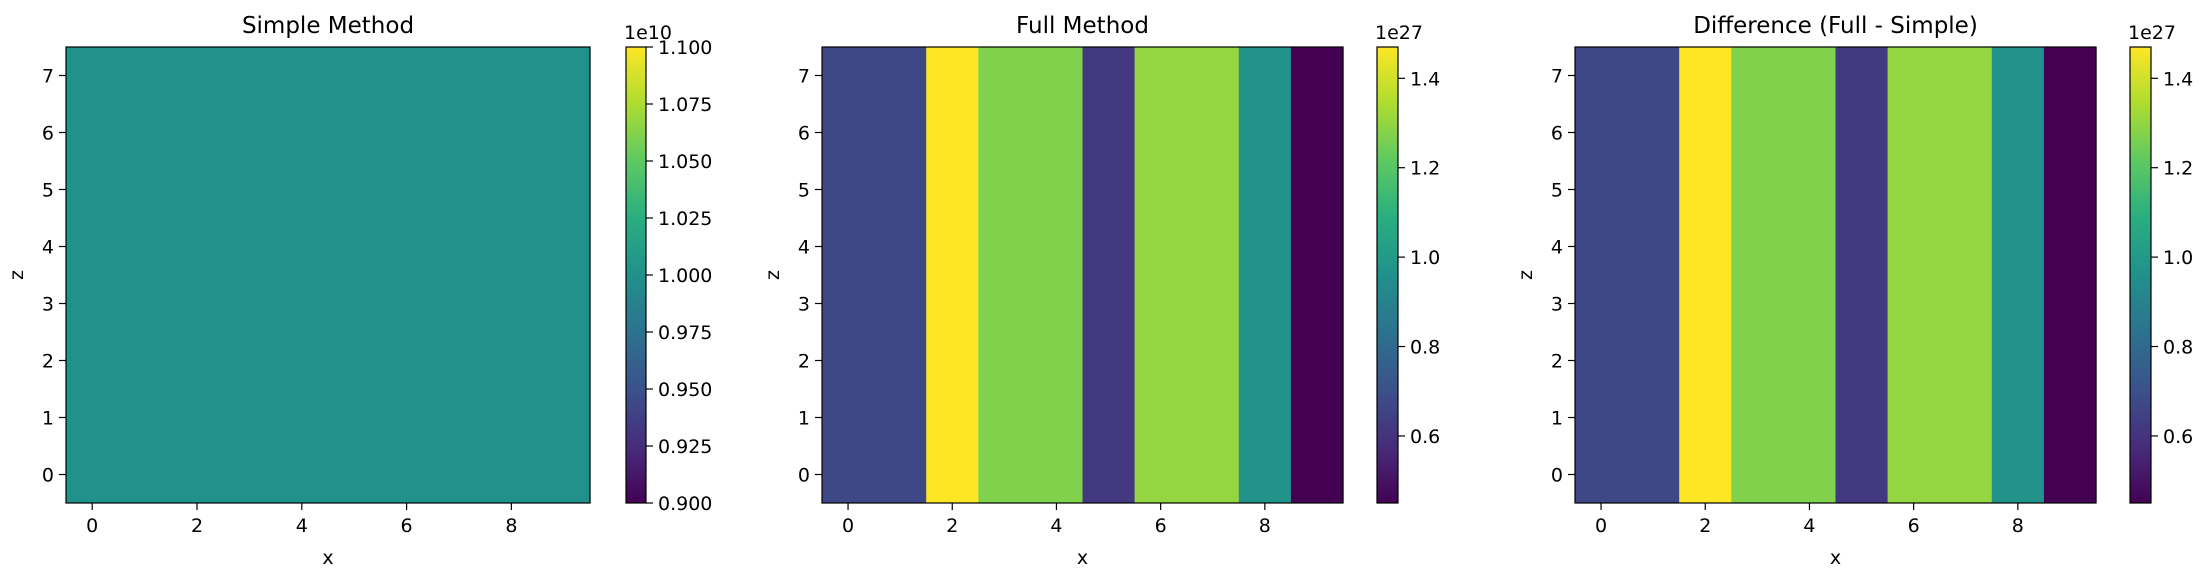 This screenshot has width=2207, height=581. Describe the element at coordinates (685, 276) in the screenshot. I see `colorbar-tick-label: 1.000` at that location.